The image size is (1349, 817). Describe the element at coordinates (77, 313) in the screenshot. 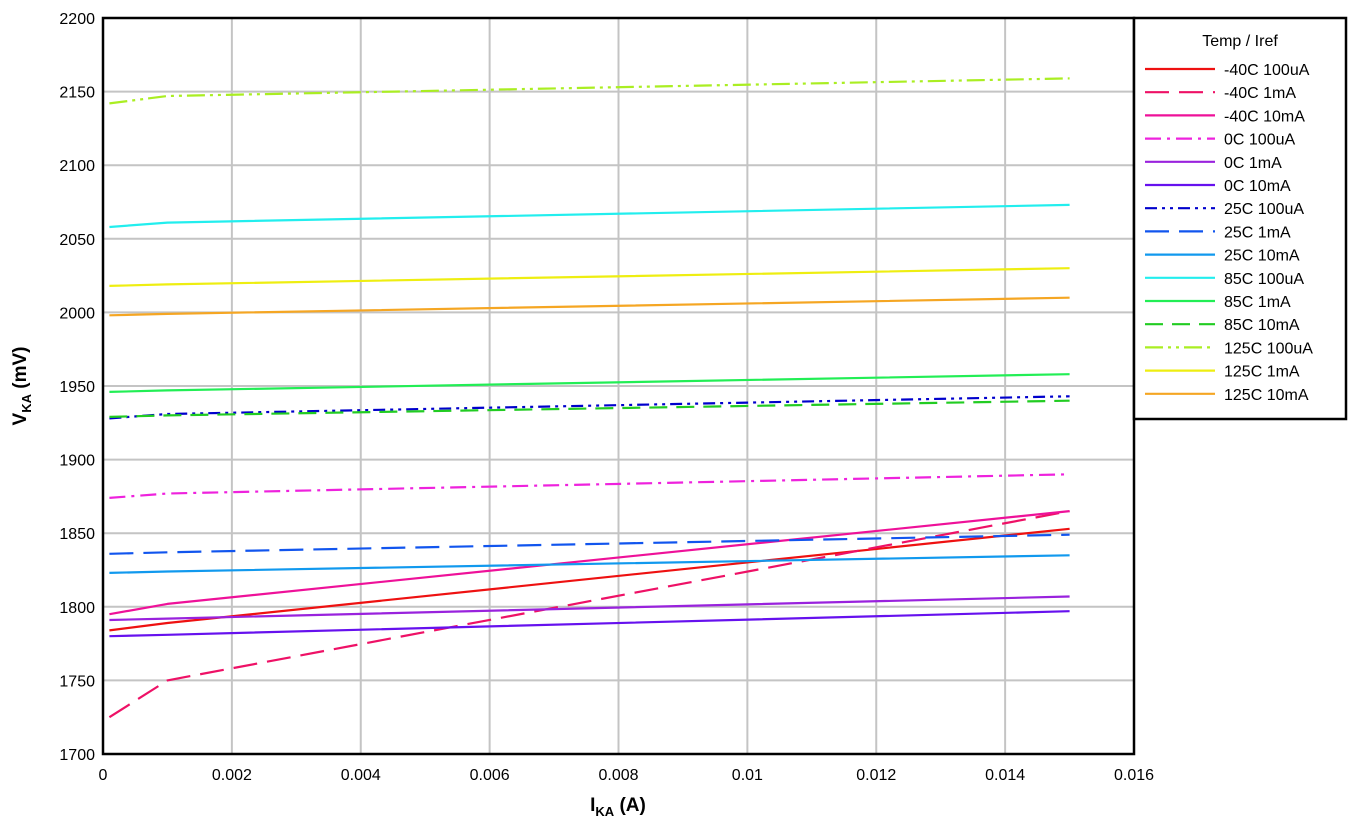

I see `y-tick-label: 2000` at that location.